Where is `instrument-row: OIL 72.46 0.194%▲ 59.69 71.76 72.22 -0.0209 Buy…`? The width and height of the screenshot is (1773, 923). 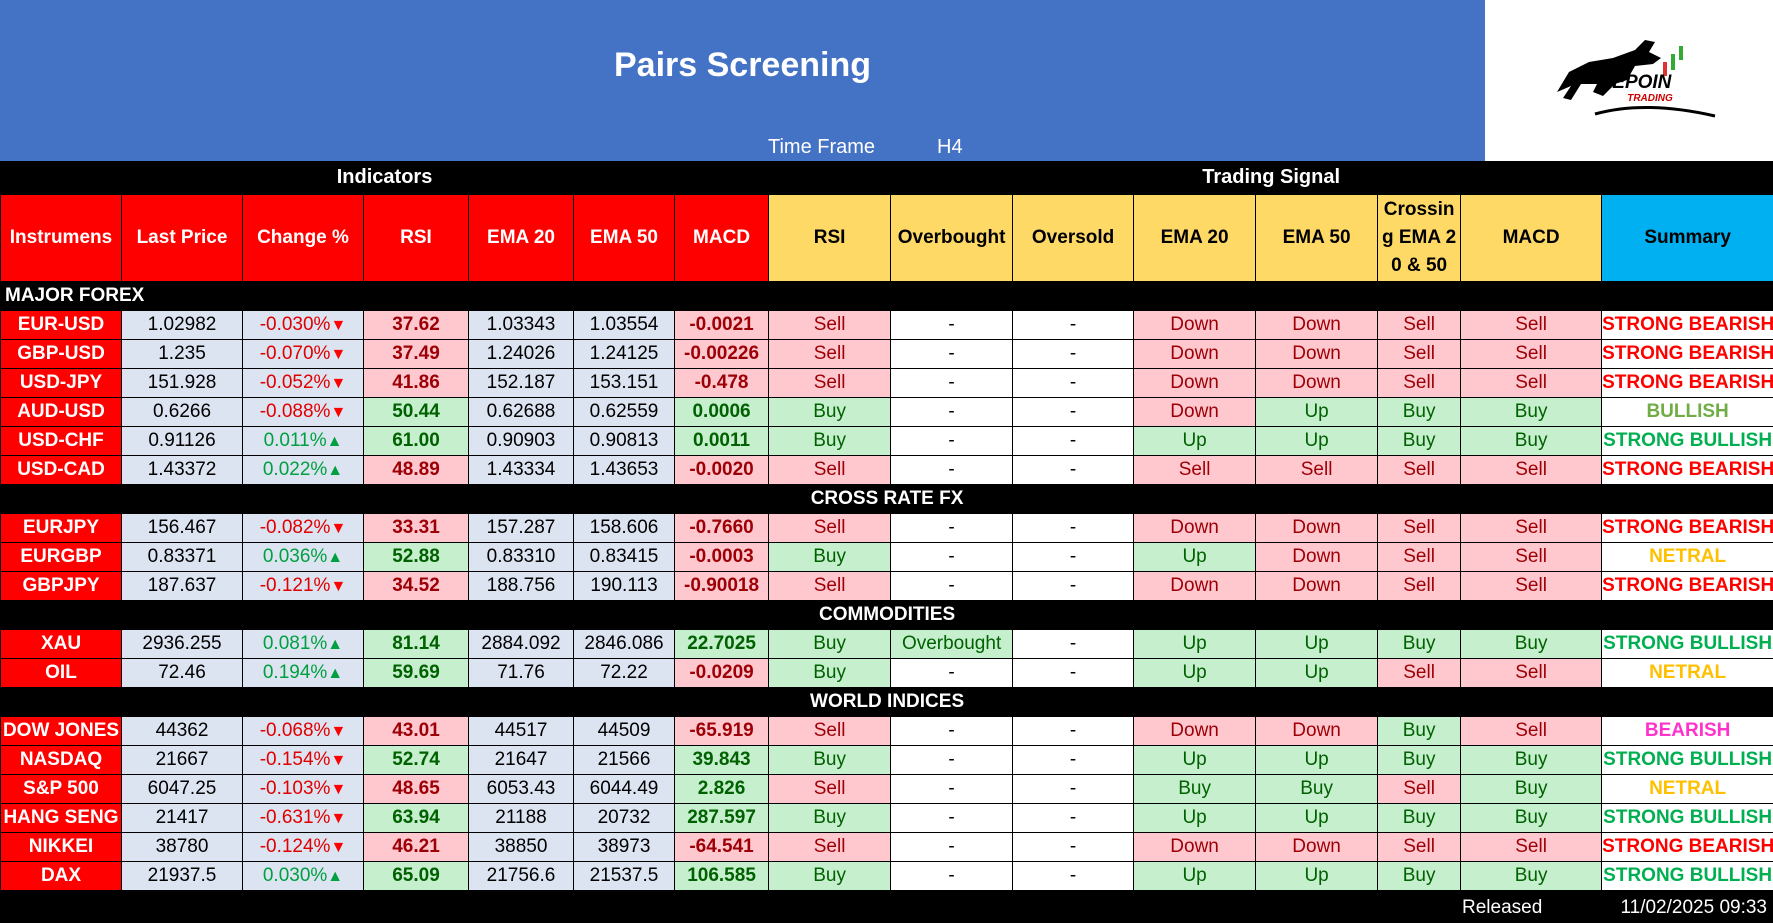
instrument-row: OIL 72.46 0.194%▲ 59.69 71.76 72.22 -0.0209 Buy… is located at coordinates (886, 673).